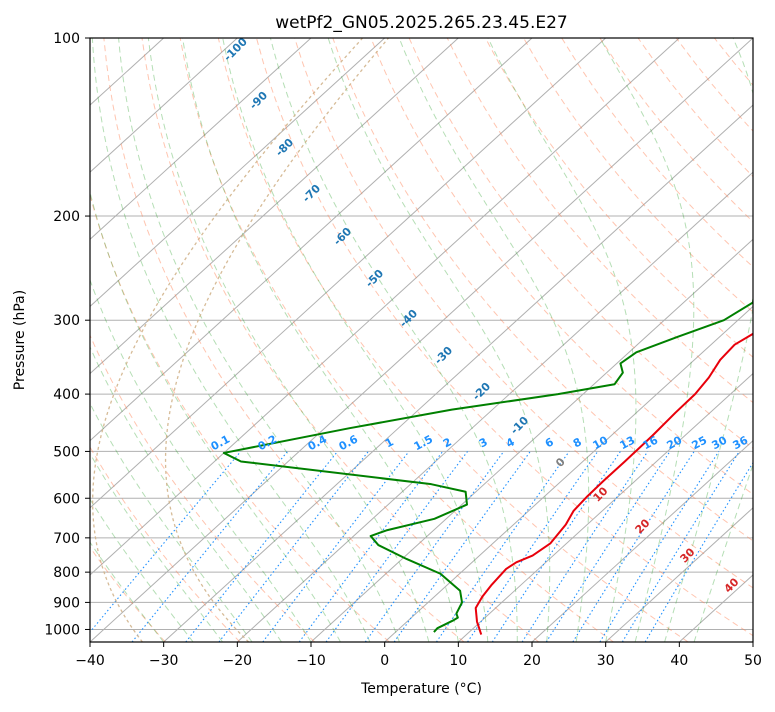 This screenshot has height=712, width=775. What do you see at coordinates (66, 603) in the screenshot?
I see `y-tick-label: 900` at bounding box center [66, 603].